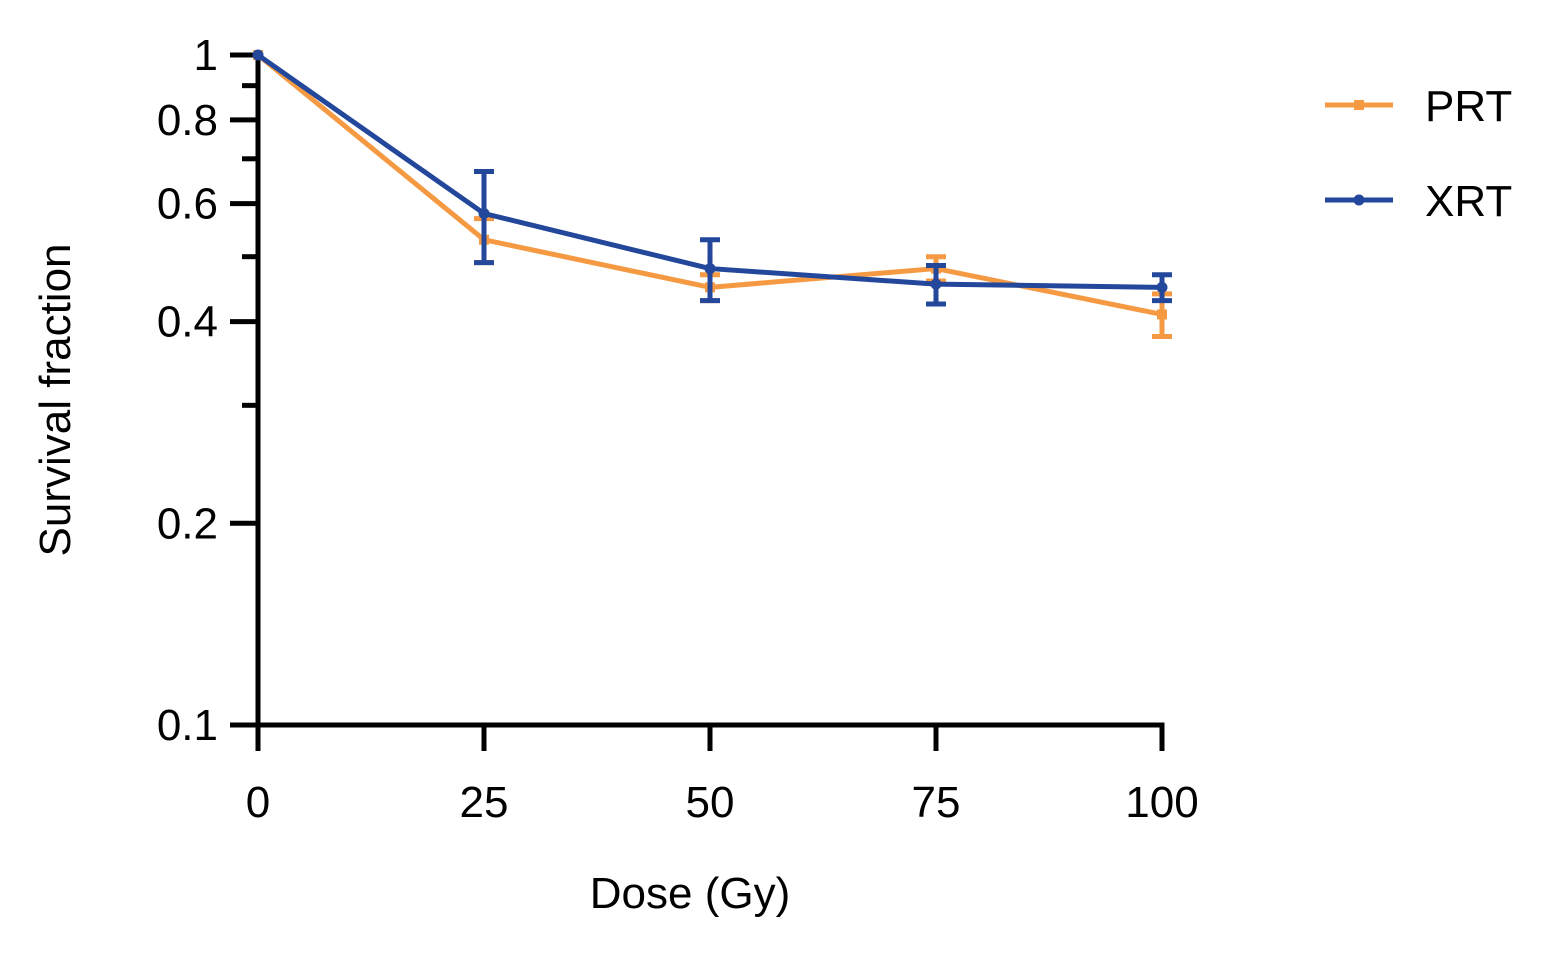  I want to click on legend-label: XRT, so click(1468, 201).